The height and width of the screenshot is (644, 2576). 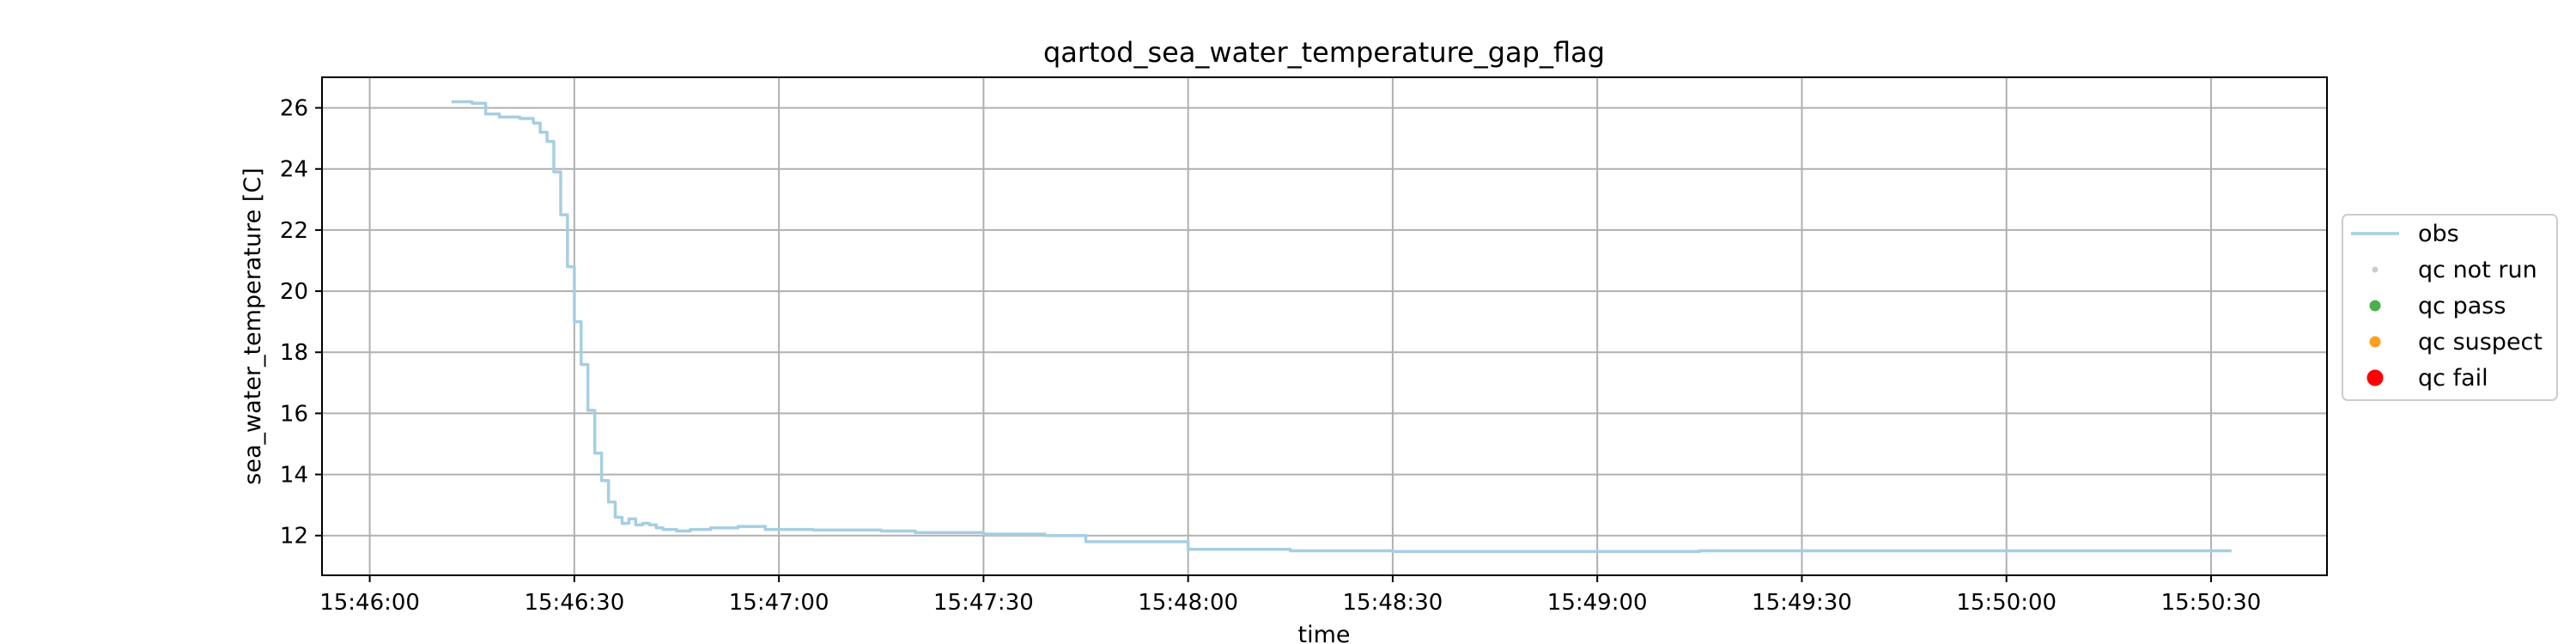 What do you see at coordinates (294, 537) in the screenshot?
I see `y-tick-label: 12` at bounding box center [294, 537].